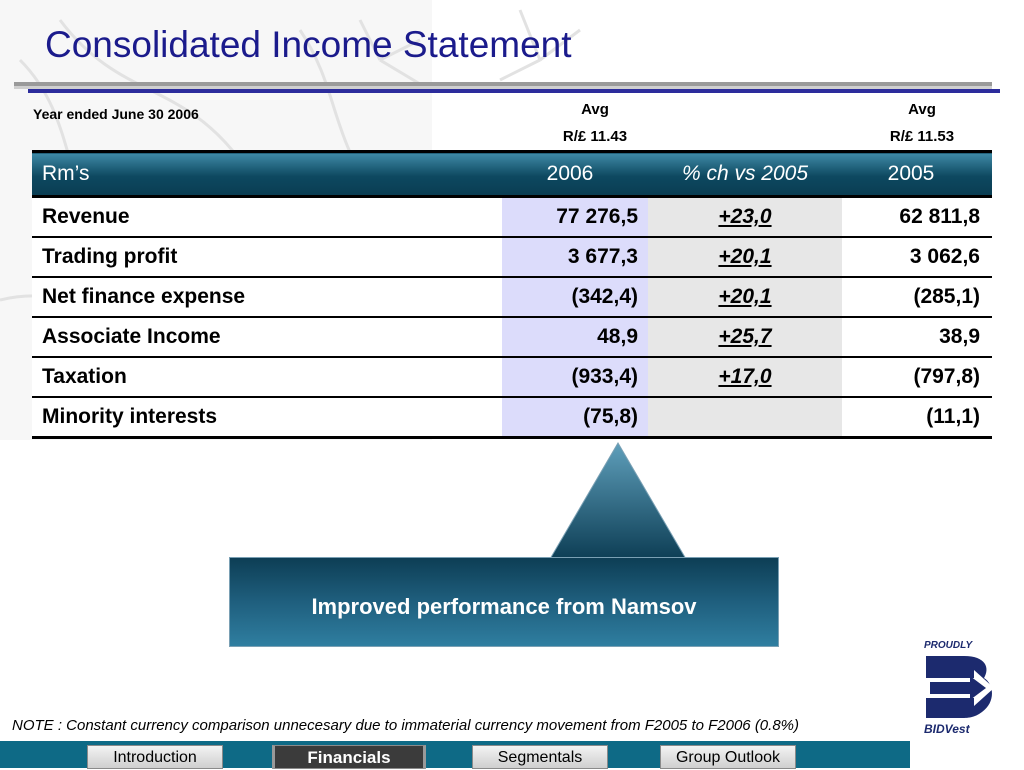 The height and width of the screenshot is (770, 1024). What do you see at coordinates (745, 337) in the screenshot?
I see `pct-change: +25,7` at bounding box center [745, 337].